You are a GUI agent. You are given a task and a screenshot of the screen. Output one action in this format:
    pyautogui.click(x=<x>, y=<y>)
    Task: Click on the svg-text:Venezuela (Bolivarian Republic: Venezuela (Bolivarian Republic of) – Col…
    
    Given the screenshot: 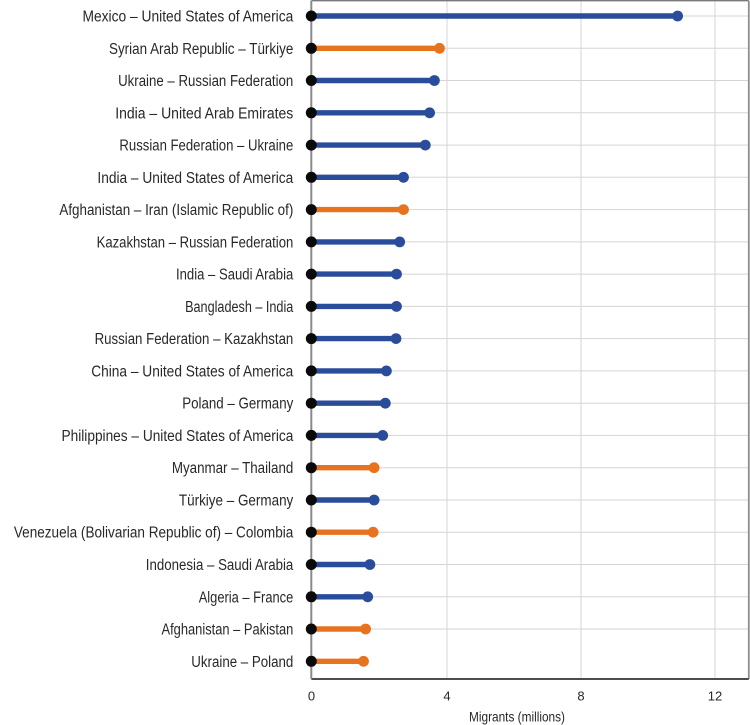 What is the action you would take?
    pyautogui.click(x=154, y=533)
    